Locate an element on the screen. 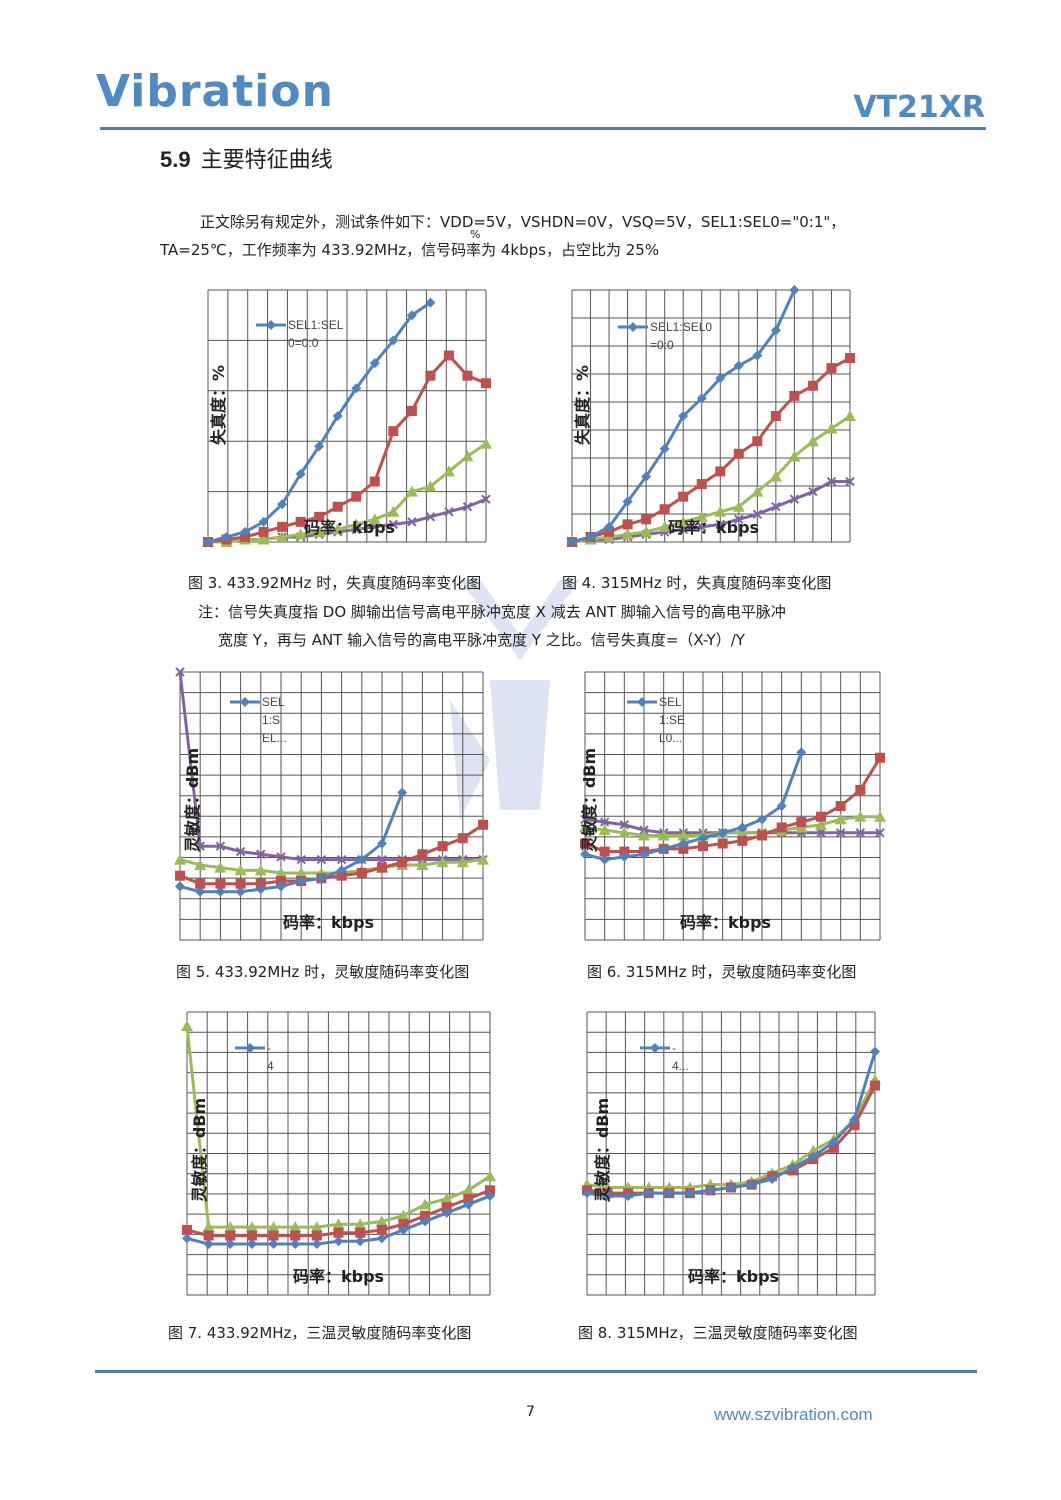 This screenshot has height=1500, width=1061. fig6-legend-text: 1:SE is located at coordinates (672, 720).